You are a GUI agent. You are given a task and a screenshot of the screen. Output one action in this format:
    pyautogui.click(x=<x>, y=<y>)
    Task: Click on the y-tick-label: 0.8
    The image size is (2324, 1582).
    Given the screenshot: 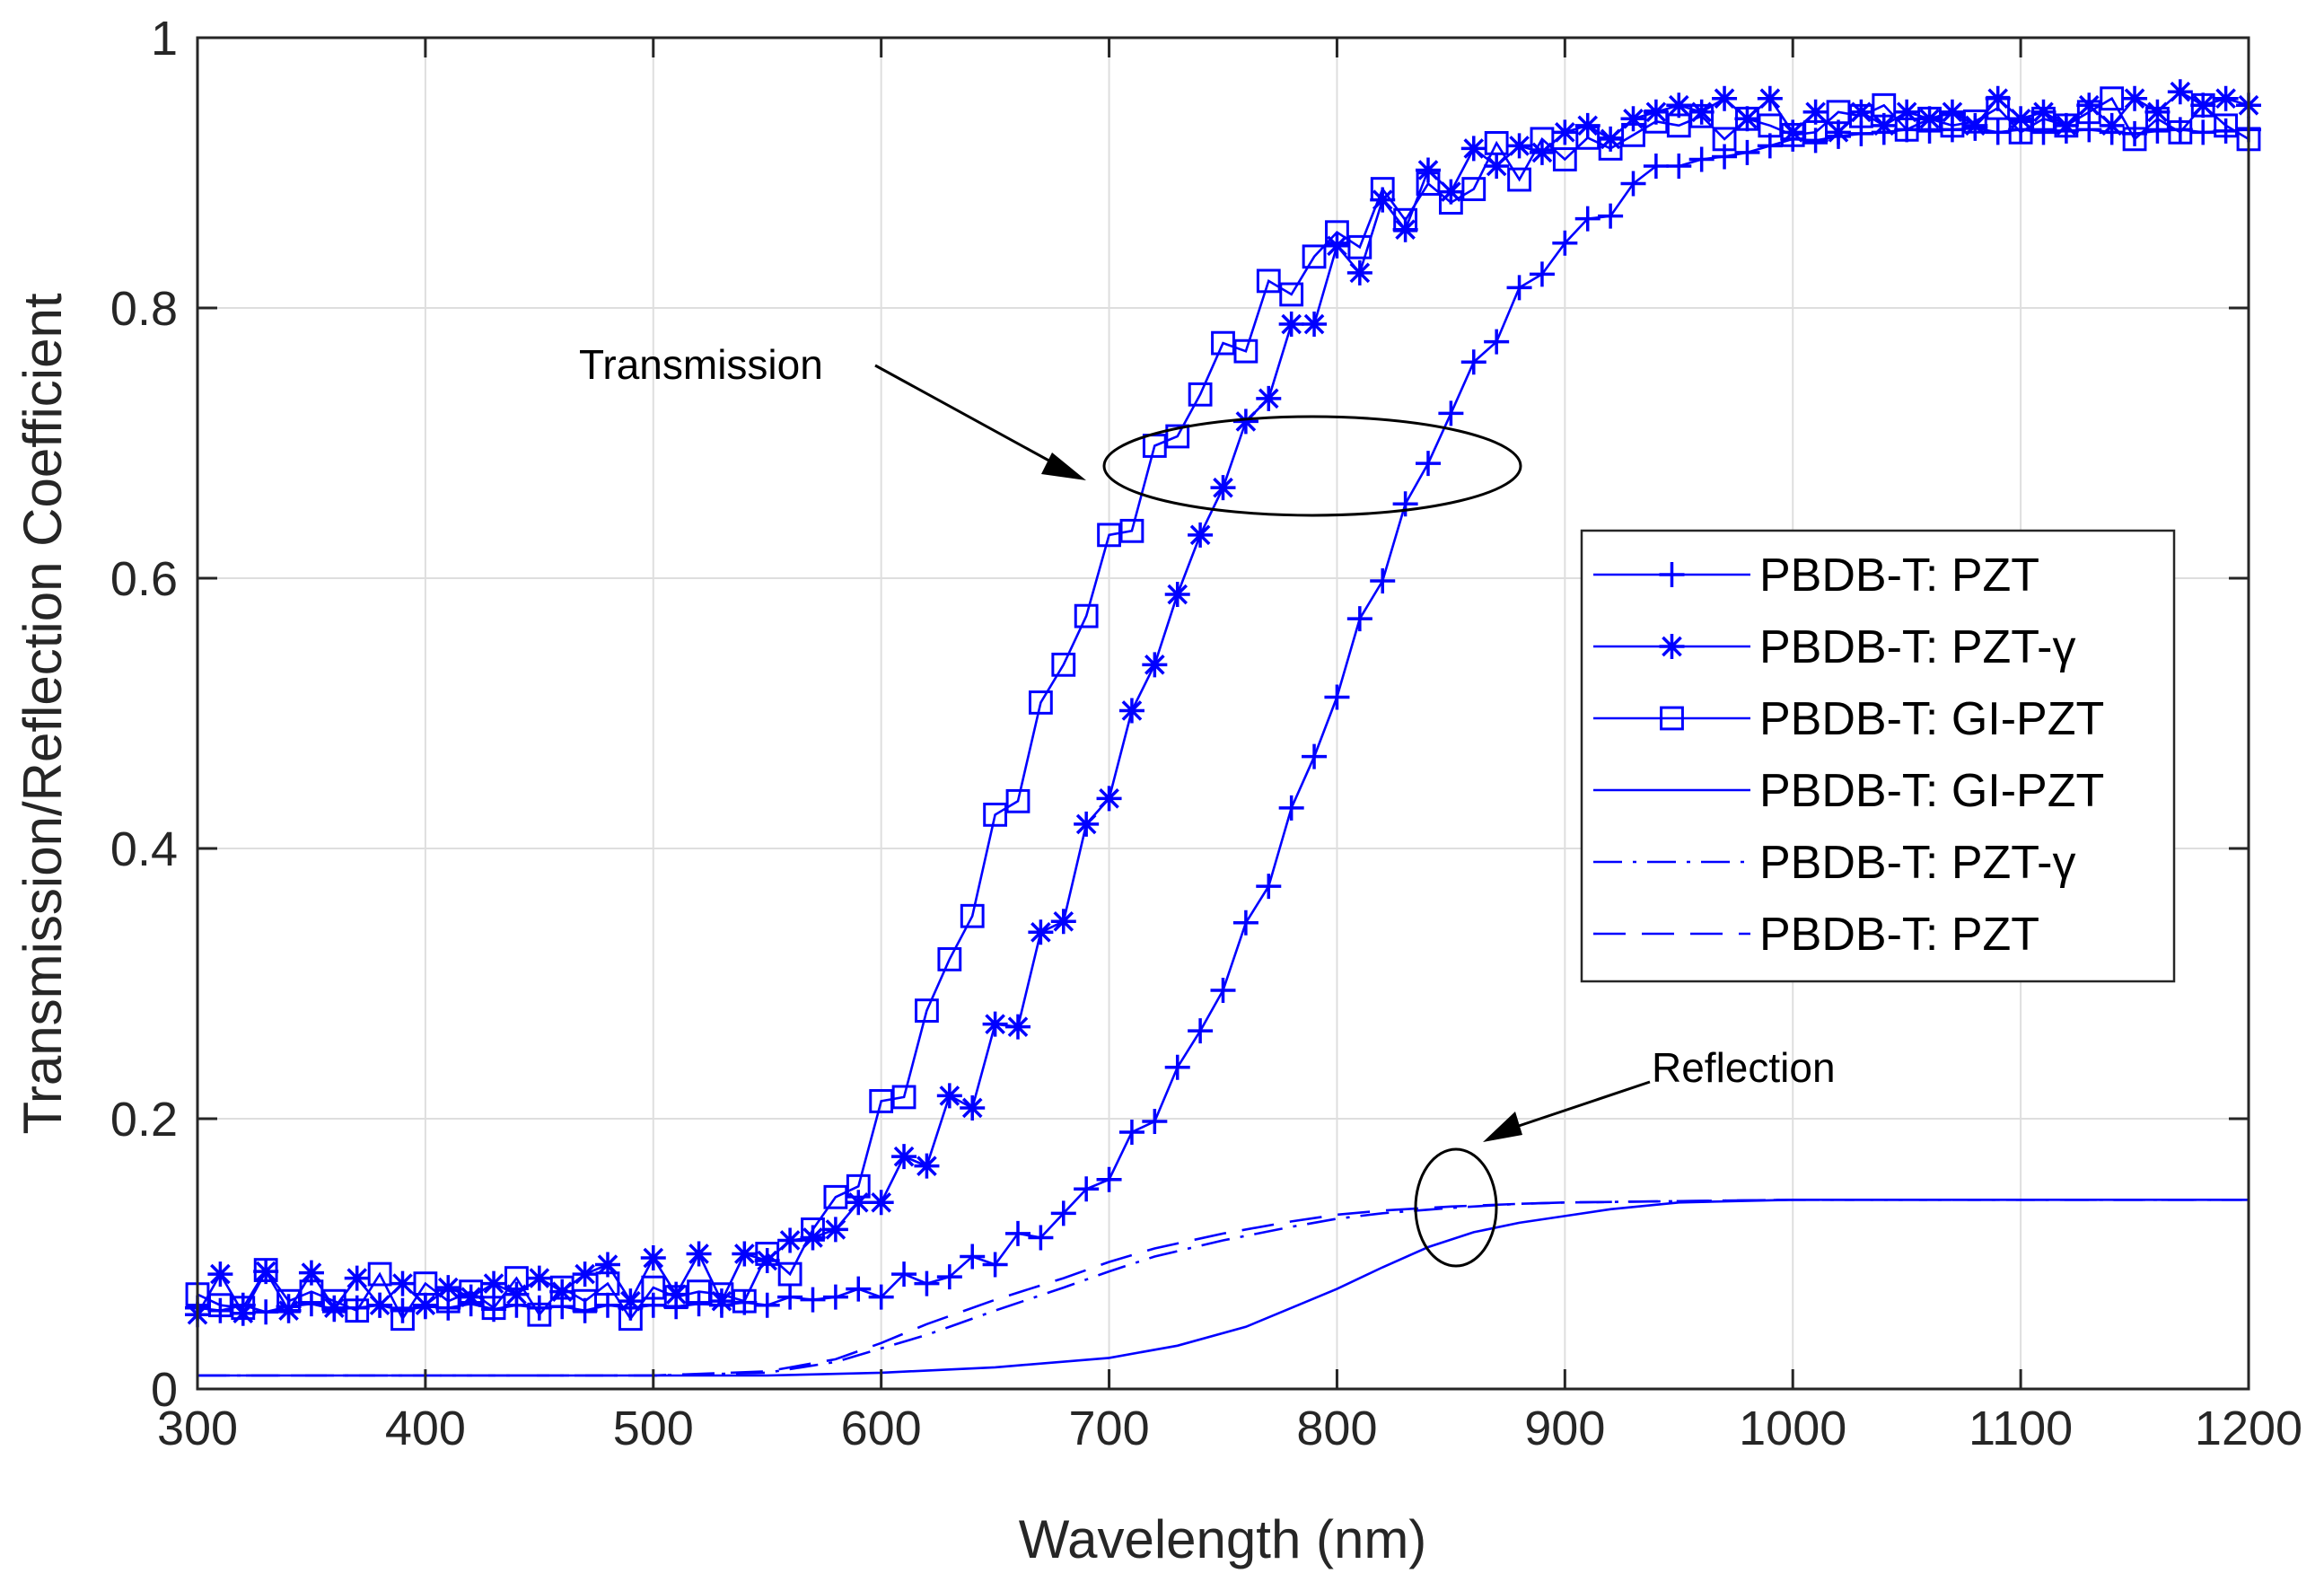 What is the action you would take?
    pyautogui.click(x=144, y=309)
    